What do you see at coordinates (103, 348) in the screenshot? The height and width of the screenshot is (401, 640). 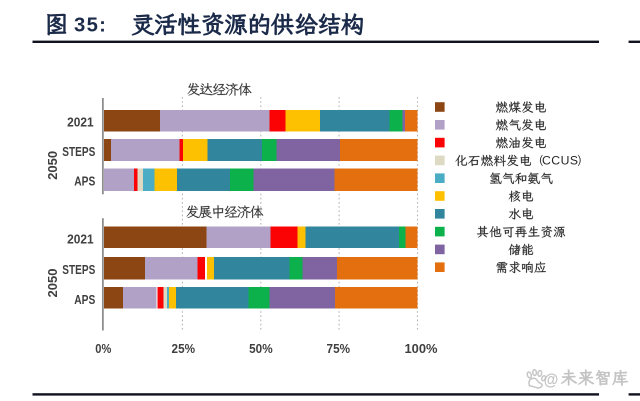 I see `svg-text: 0%` at bounding box center [103, 348].